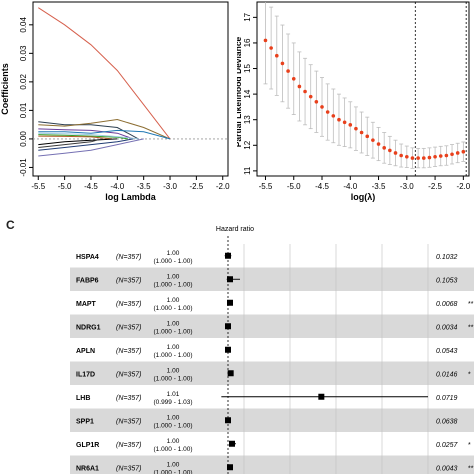 The height and width of the screenshot is (474, 474). I want to click on gene-label: FABP6, so click(87, 280).